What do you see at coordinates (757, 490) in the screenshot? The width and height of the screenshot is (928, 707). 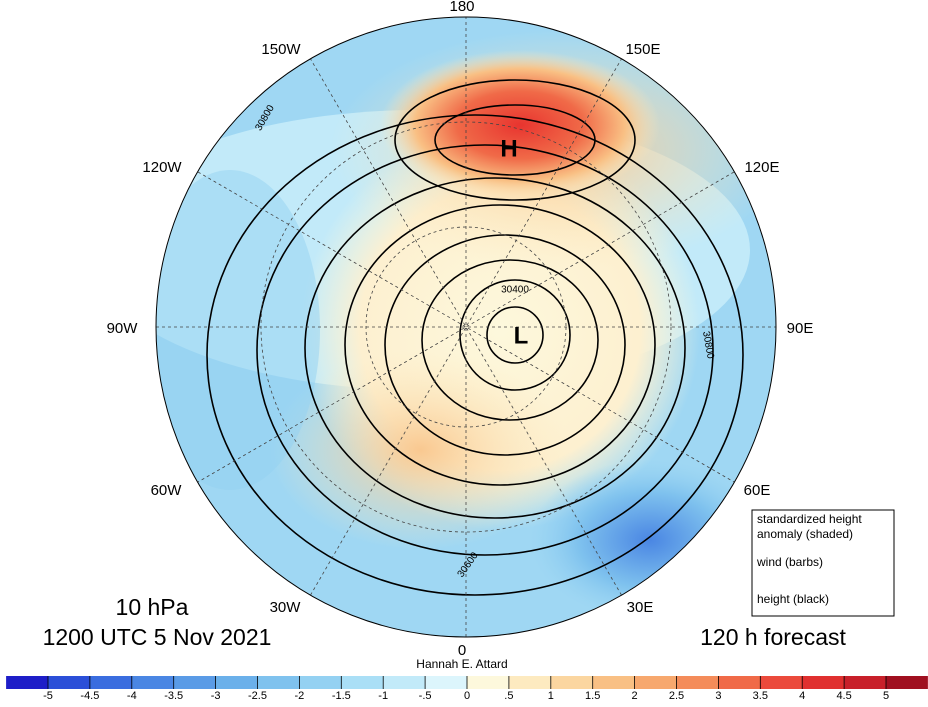 I see `longitude-label: 60E` at bounding box center [757, 490].